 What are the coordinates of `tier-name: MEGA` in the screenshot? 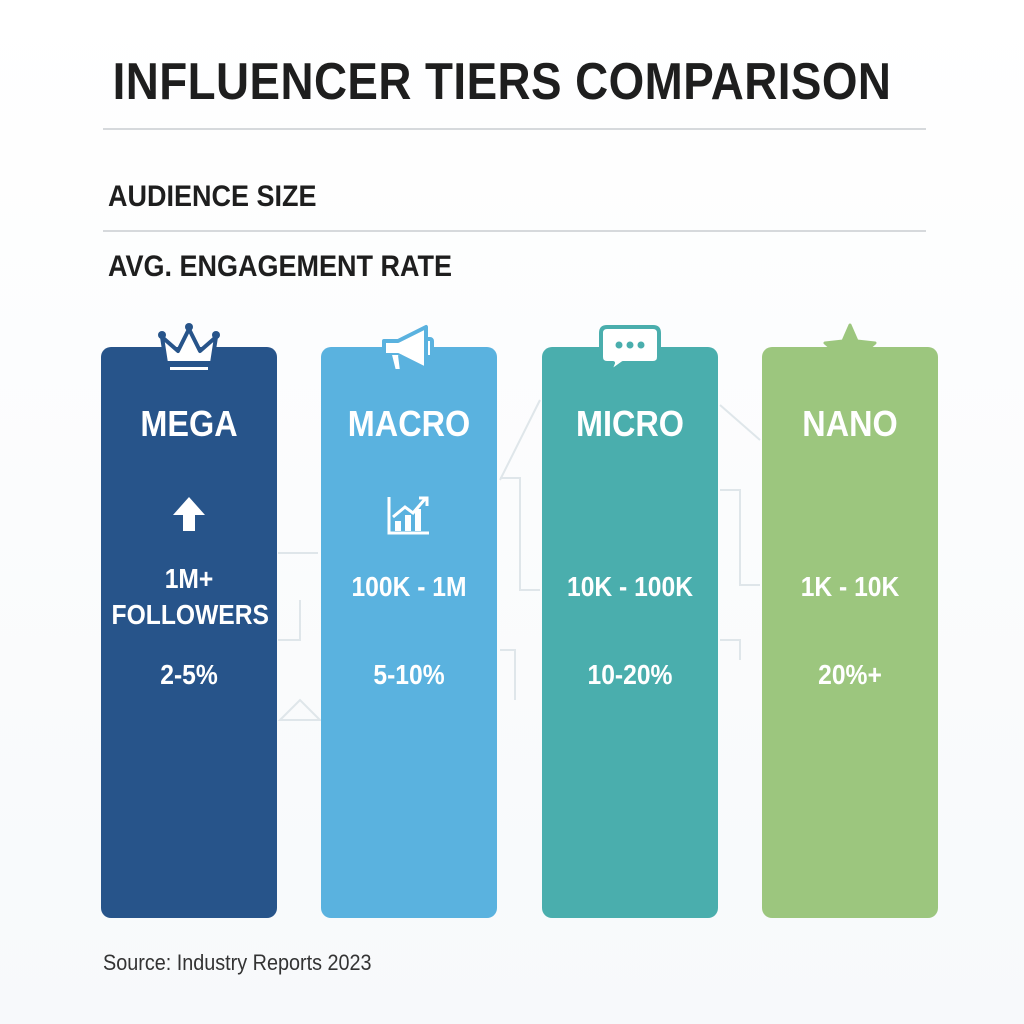 It's located at (189, 423).